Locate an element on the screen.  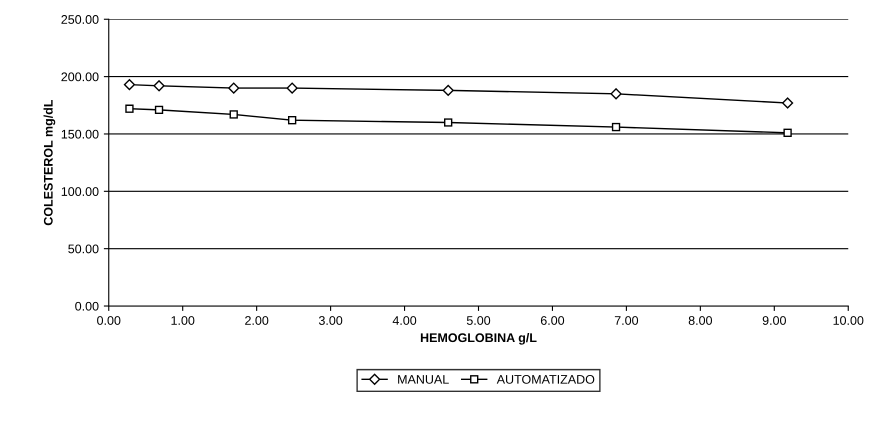
x-axis-title: HEMOGLOBINA g/L is located at coordinates (478, 338).